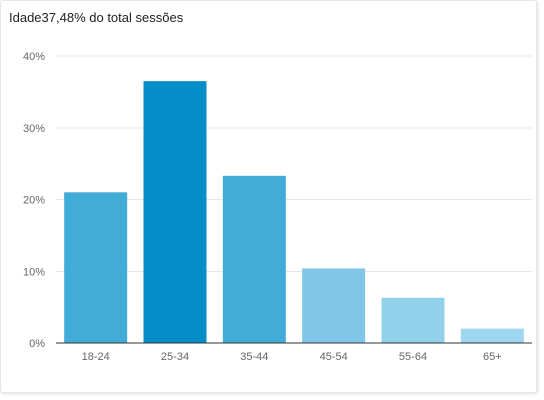 The width and height of the screenshot is (544, 400). I want to click on x-tick-label: 45-54, so click(334, 357).